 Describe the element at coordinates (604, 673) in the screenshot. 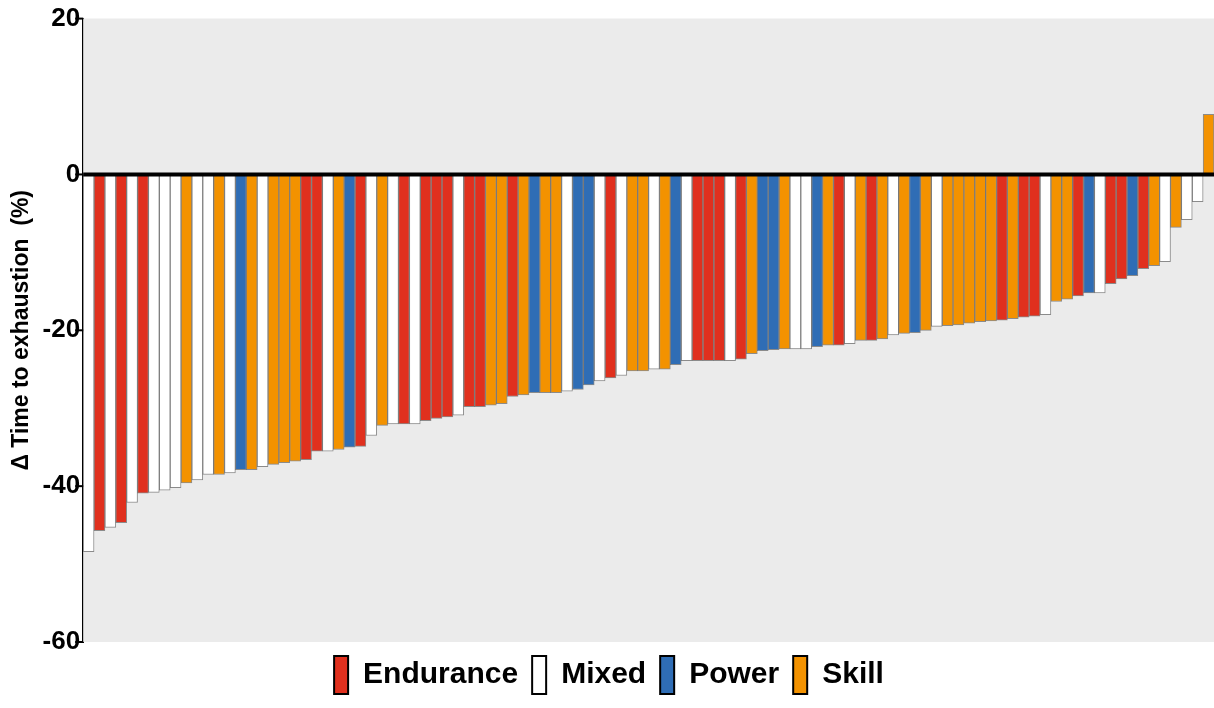

I see `legend-label: Mixed` at that location.